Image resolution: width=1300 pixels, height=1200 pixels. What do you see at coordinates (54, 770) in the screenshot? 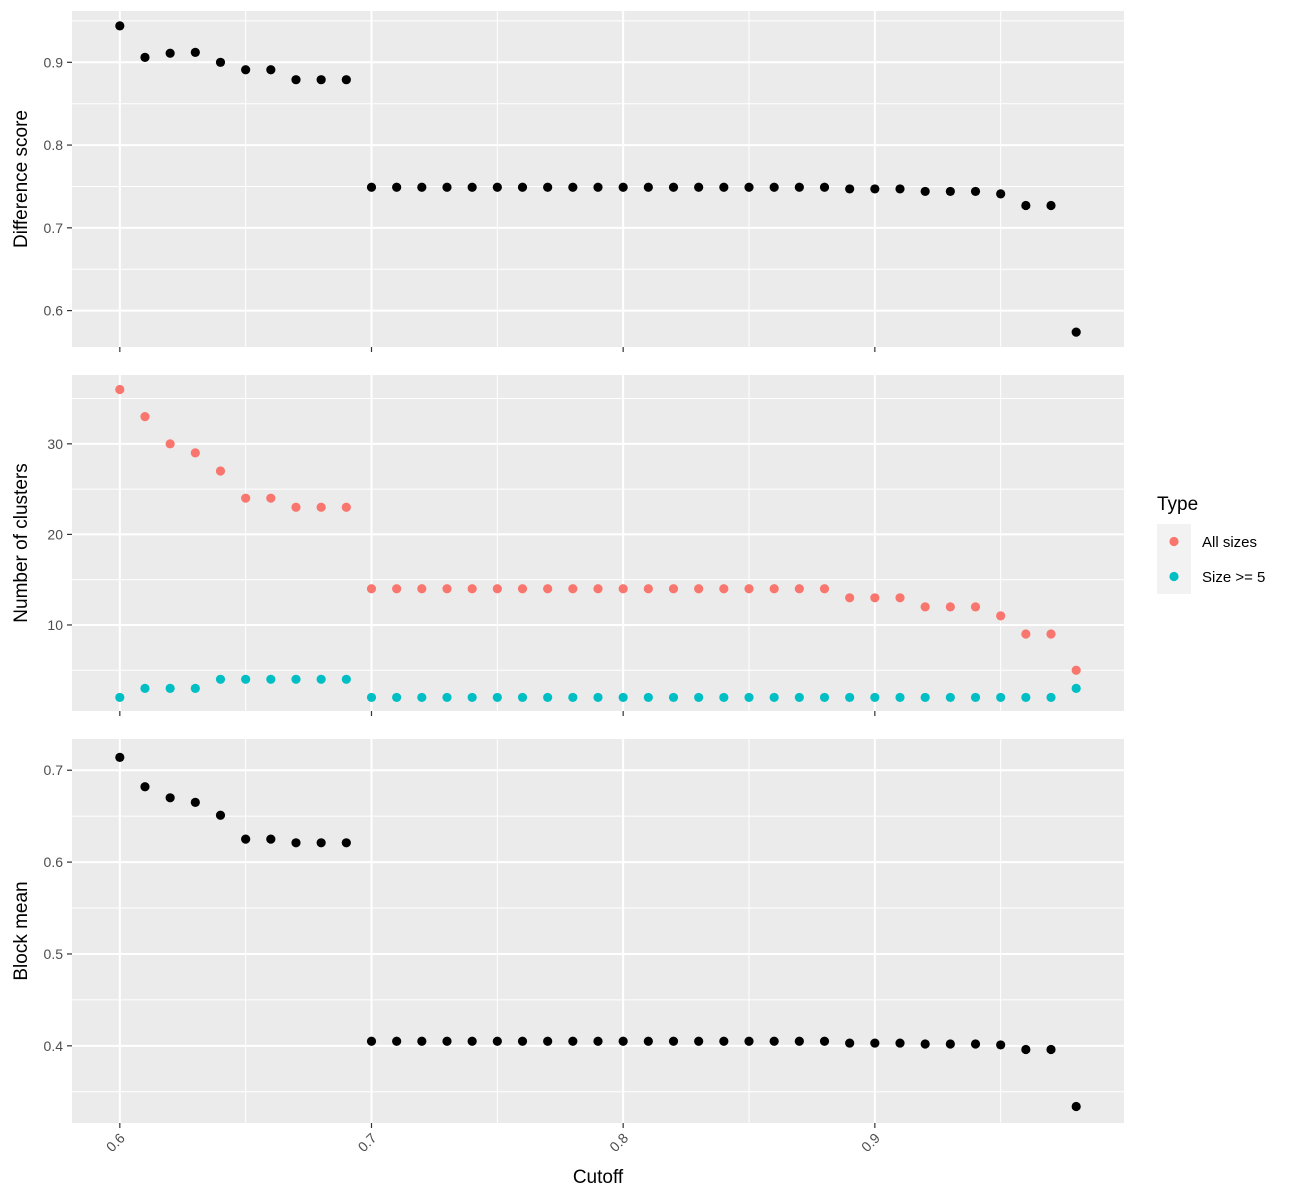
I see `y-tick-label: 0.7` at bounding box center [54, 770].